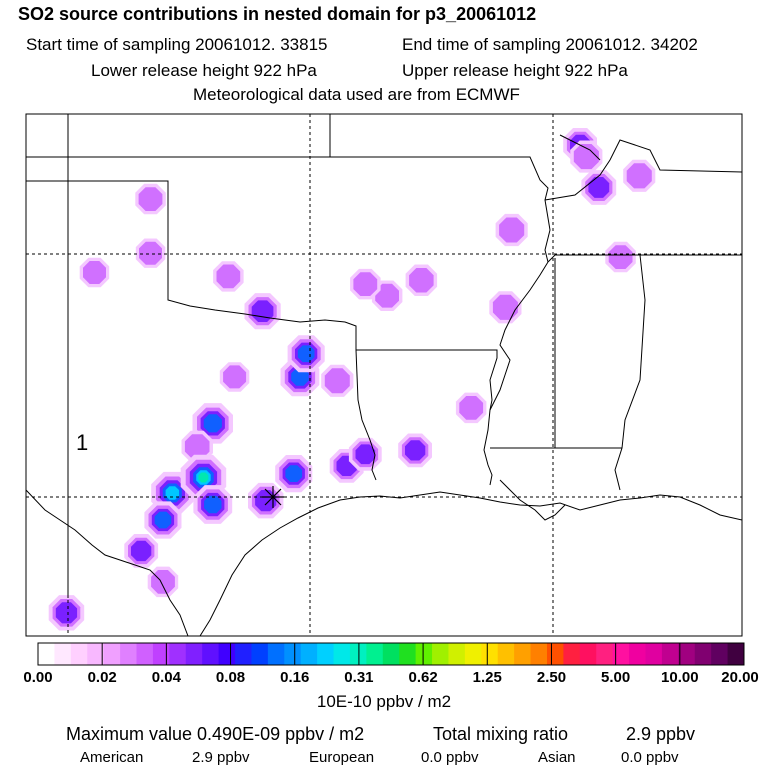 The image size is (768, 768). Describe the element at coordinates (230, 677) in the screenshot. I see `colorbar-tick-label: 0.08` at that location.